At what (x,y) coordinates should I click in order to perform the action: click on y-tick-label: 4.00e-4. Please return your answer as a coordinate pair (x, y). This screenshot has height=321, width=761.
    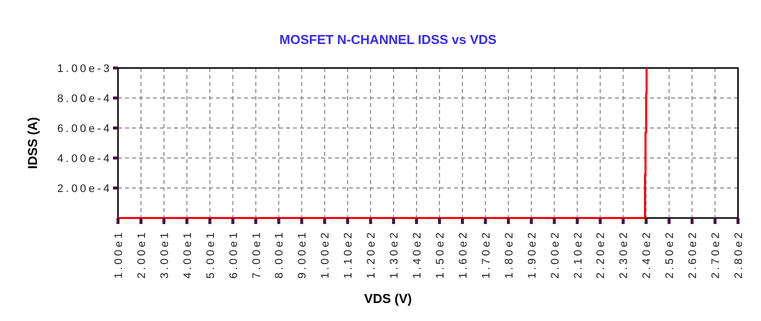
    Looking at the image, I should click on (84, 159).